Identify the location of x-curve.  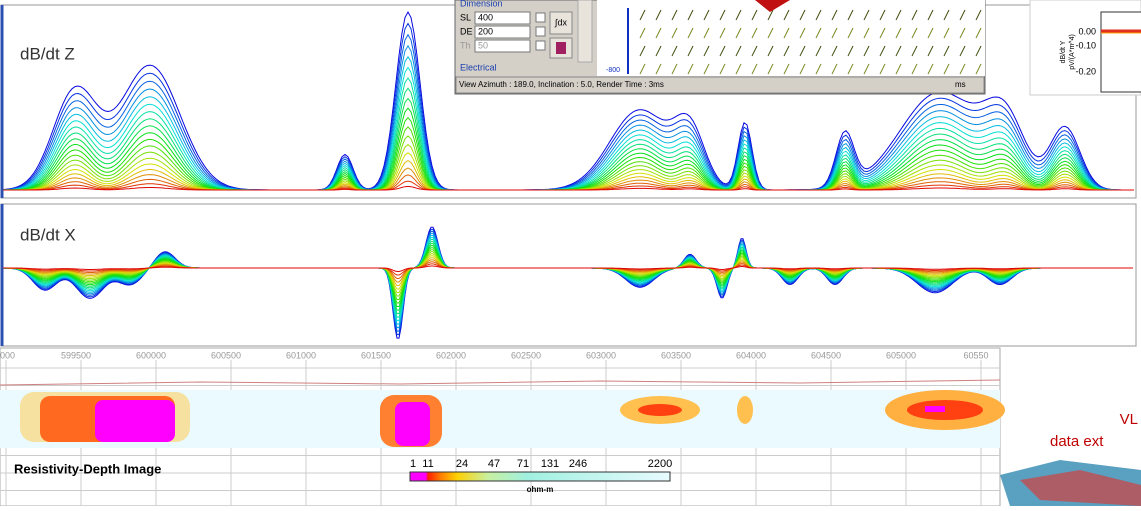
(568, 268).